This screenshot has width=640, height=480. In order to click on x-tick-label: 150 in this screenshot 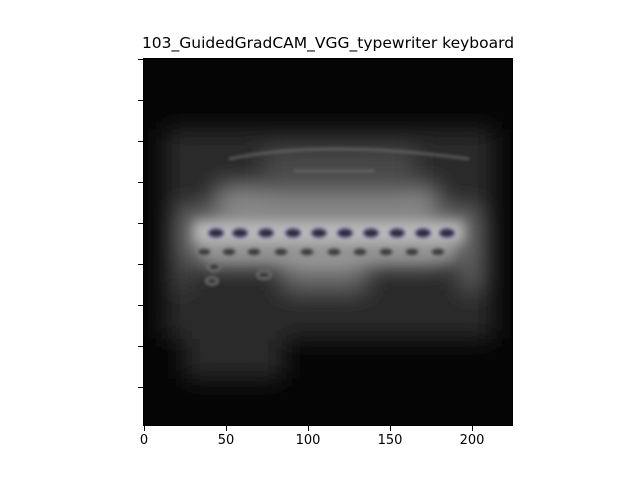, I will do `click(390, 440)`.